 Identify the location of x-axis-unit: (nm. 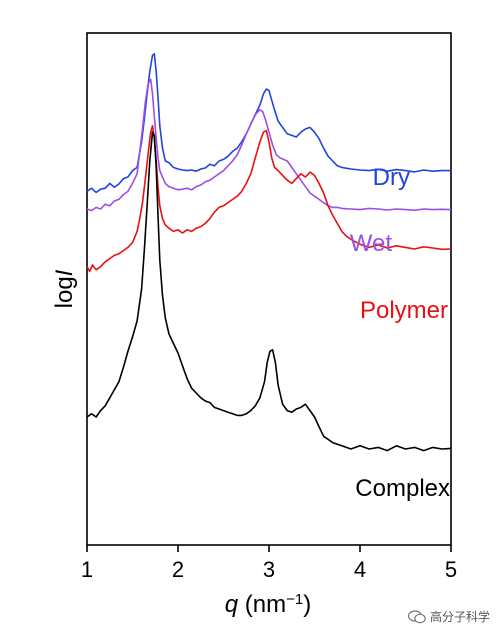
(262, 604).